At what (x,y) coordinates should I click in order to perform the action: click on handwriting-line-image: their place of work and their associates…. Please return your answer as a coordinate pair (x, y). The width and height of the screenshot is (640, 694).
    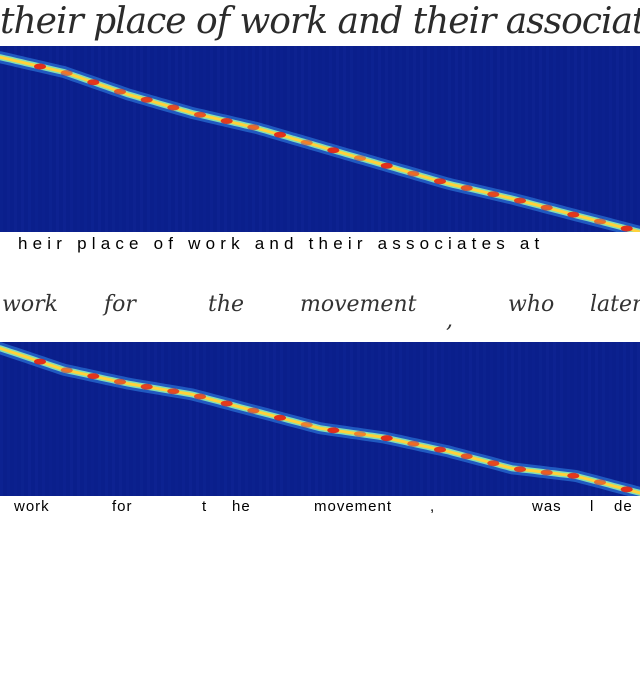
    Looking at the image, I should click on (320, 23).